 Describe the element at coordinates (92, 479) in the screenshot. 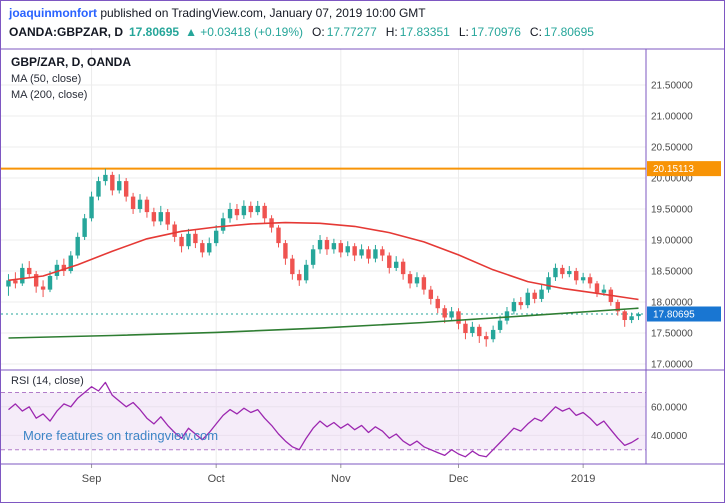

I see `svg-text: Sep` at that location.